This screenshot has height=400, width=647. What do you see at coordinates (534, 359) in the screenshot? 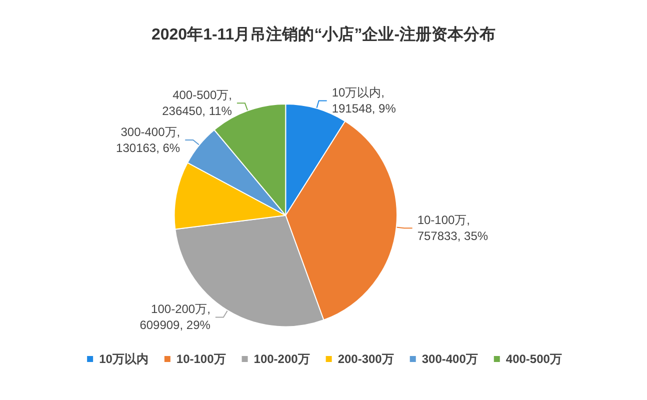
I see `legend-label: 400-500万` at bounding box center [534, 359].